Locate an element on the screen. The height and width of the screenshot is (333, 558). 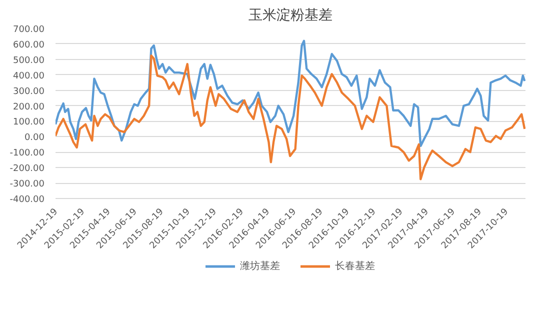
y-tick-label: 500.00 is located at coordinates (29, 61).